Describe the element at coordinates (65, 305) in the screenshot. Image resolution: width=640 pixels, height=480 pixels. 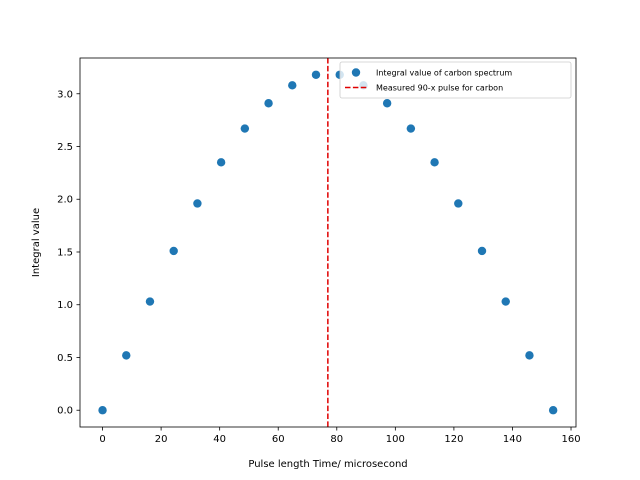
I see `y-tick-label: 1.0` at that location.